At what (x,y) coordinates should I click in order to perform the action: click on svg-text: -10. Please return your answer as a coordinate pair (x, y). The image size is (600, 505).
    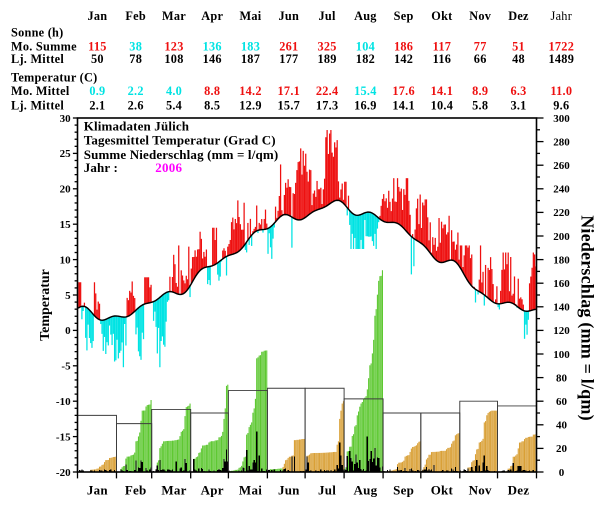
    Looking at the image, I should click on (63, 402).